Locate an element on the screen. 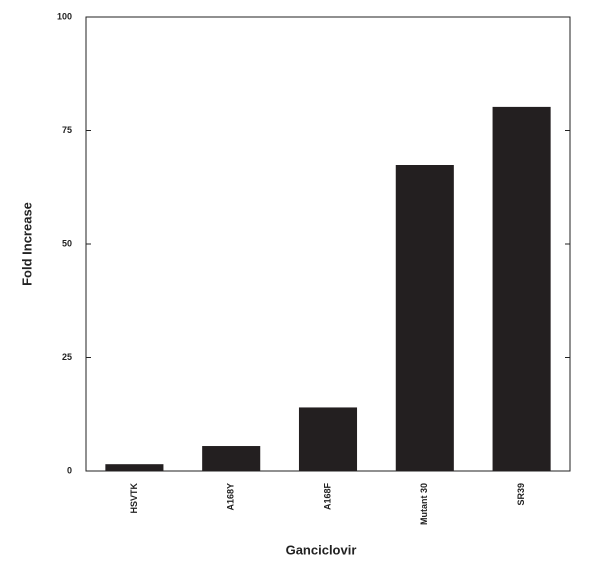  y-axis-title: Fold Increase is located at coordinates (26, 244).